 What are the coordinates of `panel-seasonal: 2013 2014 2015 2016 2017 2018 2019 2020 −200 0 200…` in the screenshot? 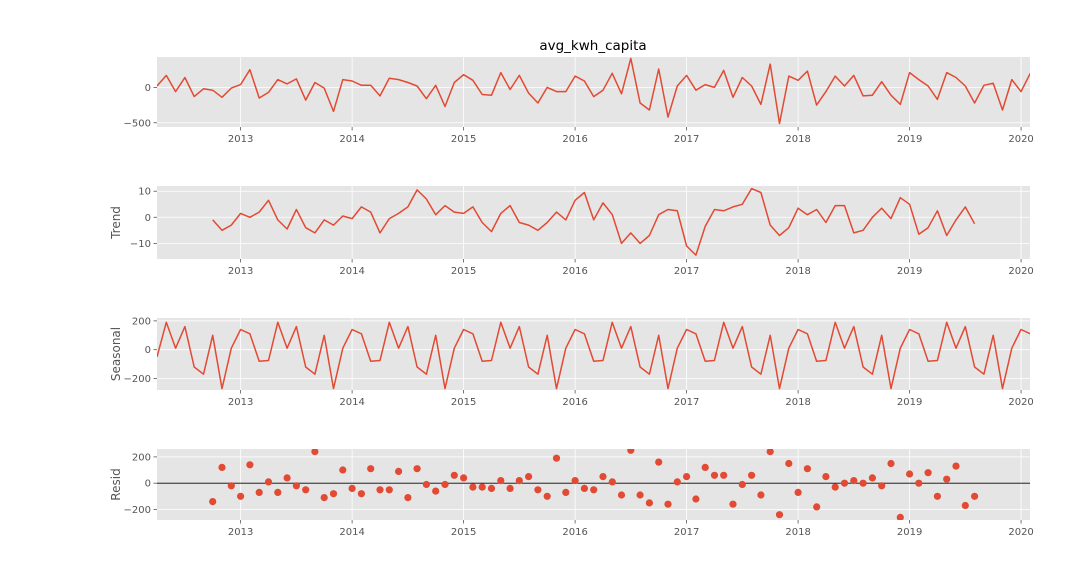 It's located at (571, 362).